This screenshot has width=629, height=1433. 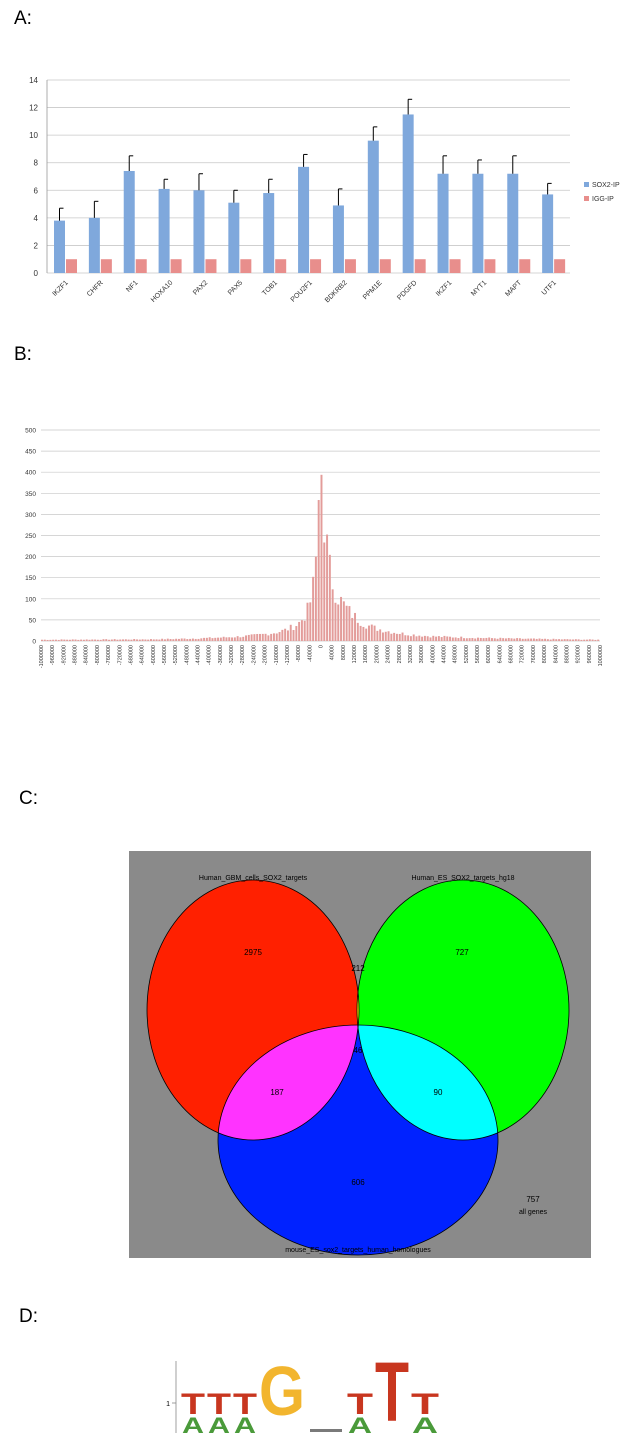 What do you see at coordinates (467, 654) in the screenshot?
I see `b-x-tick-label: 520000` at bounding box center [467, 654].